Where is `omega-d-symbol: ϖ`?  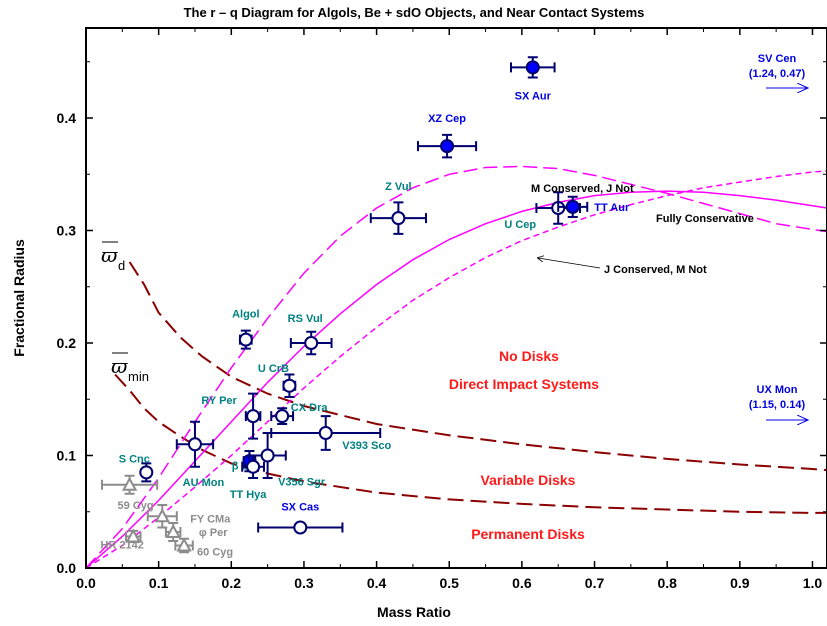
omega-d-symbol: ϖ is located at coordinates (109, 255).